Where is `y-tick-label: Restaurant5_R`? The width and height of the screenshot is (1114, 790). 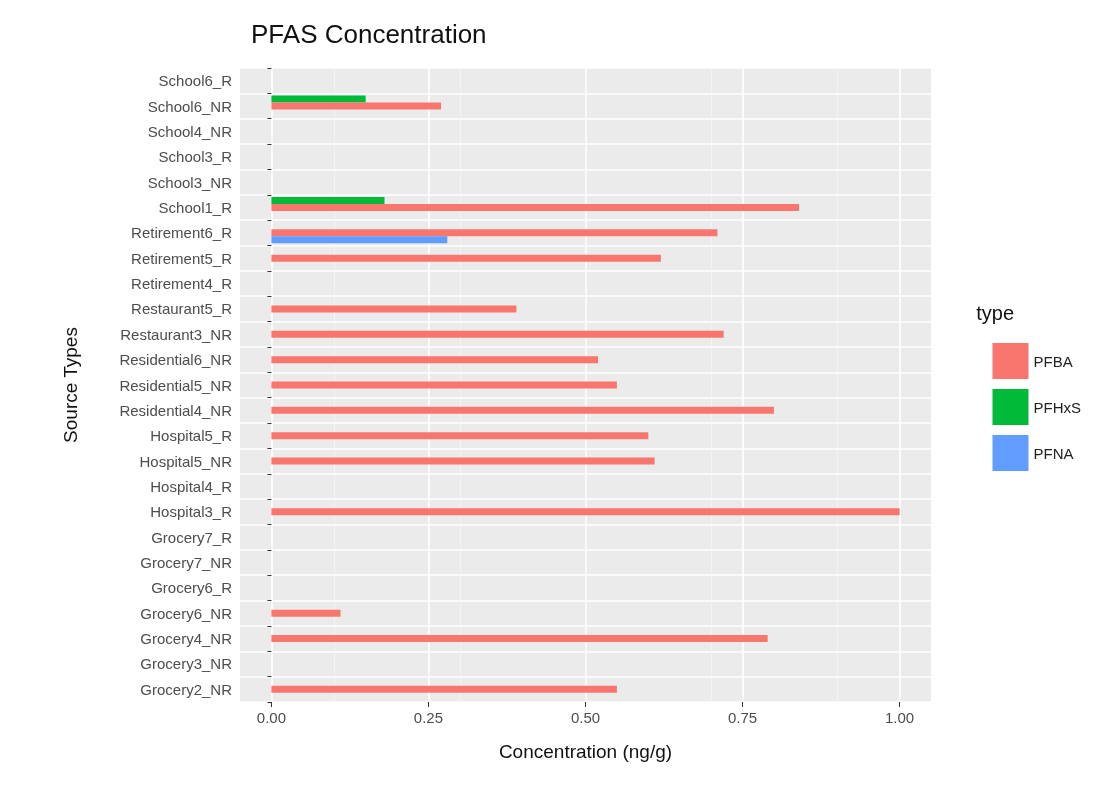 y-tick-label: Restaurant5_R is located at coordinates (182, 309).